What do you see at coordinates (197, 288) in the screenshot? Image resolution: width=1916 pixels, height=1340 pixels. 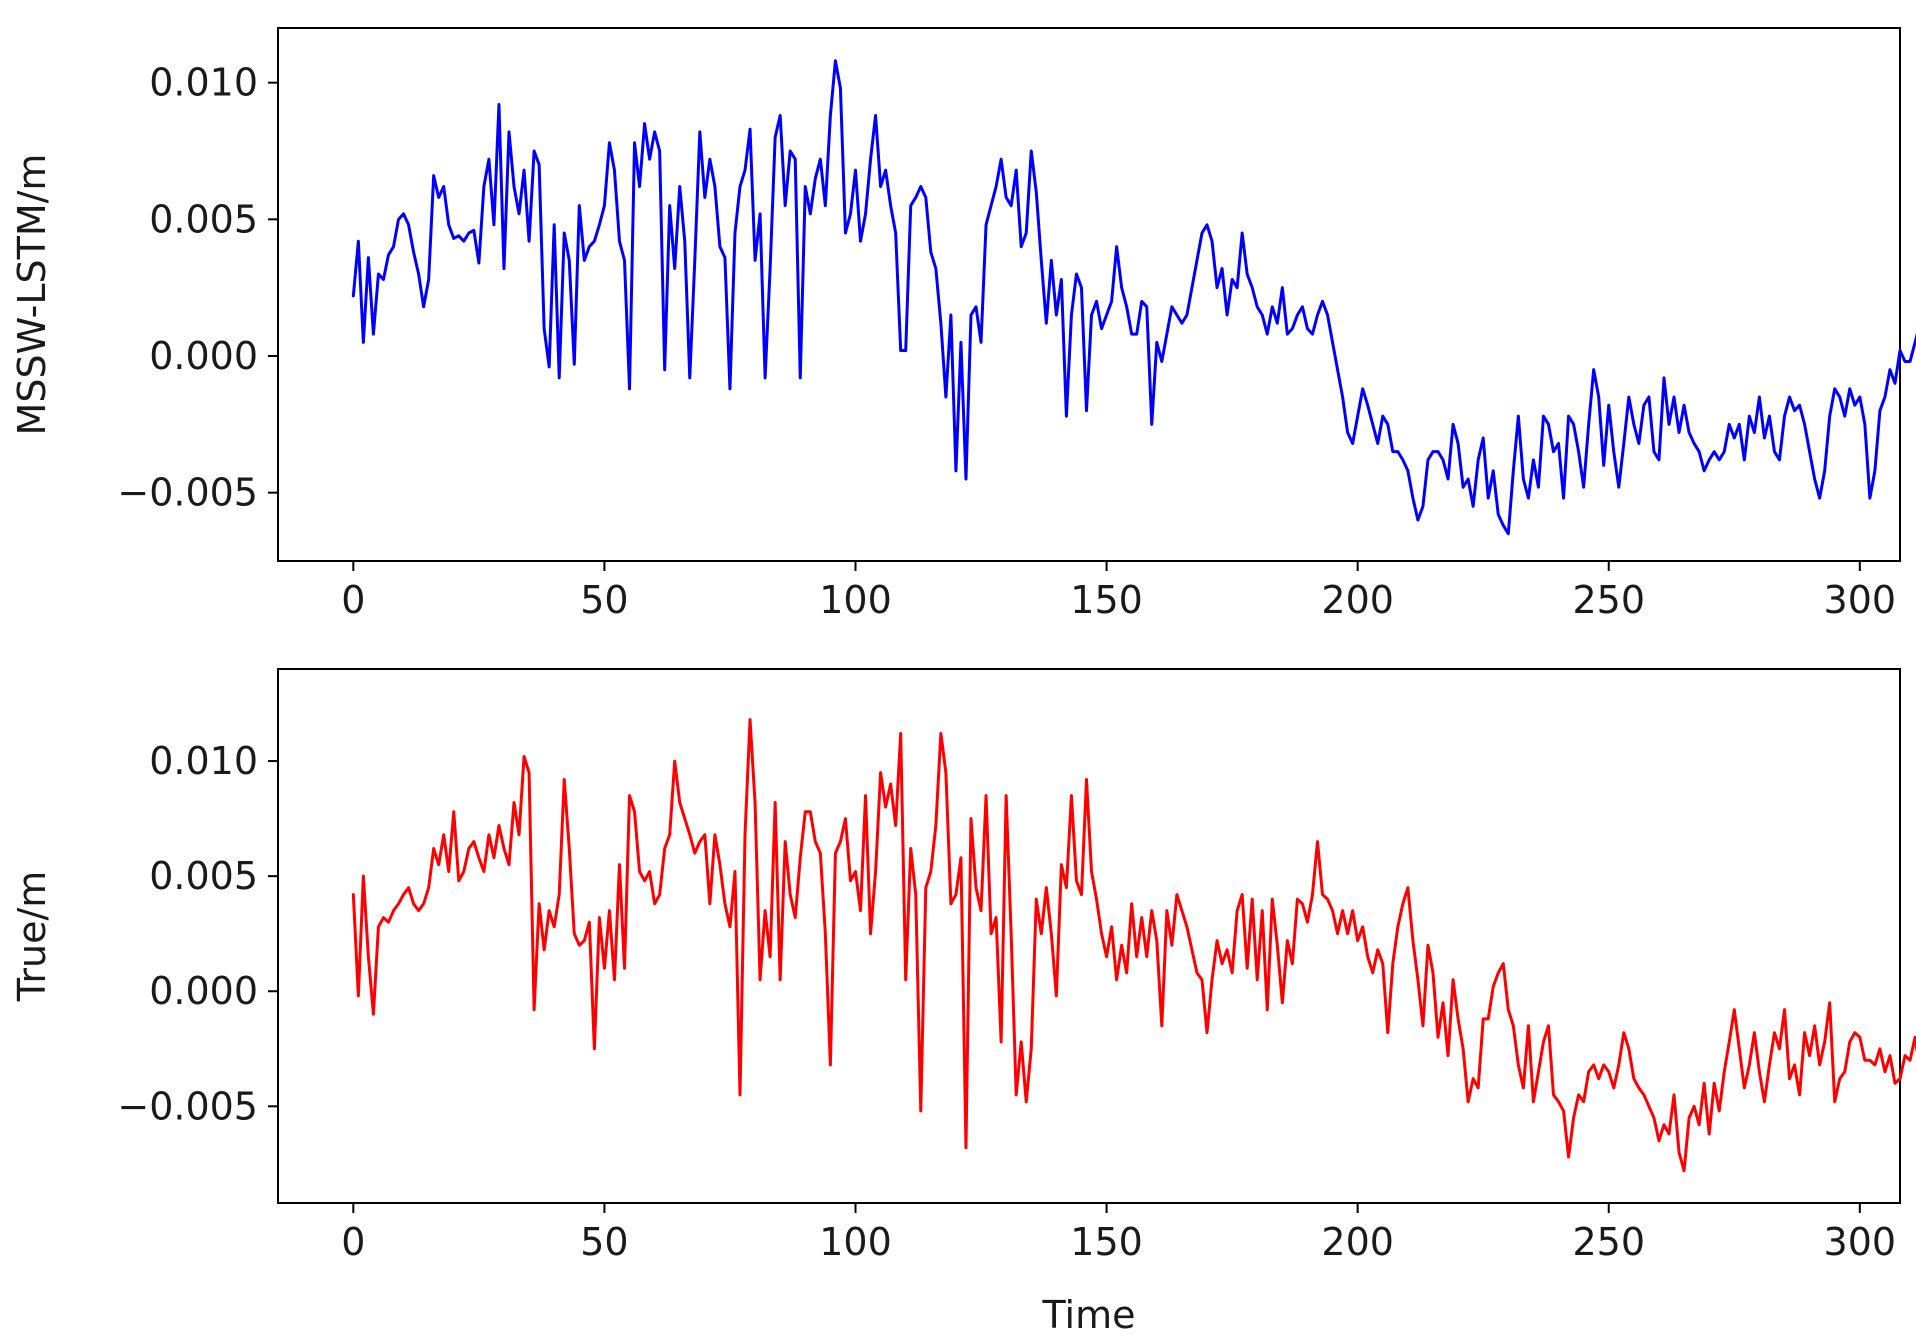 I see `top-y-axis: −0.005 0.000 0.005 0.010` at bounding box center [197, 288].